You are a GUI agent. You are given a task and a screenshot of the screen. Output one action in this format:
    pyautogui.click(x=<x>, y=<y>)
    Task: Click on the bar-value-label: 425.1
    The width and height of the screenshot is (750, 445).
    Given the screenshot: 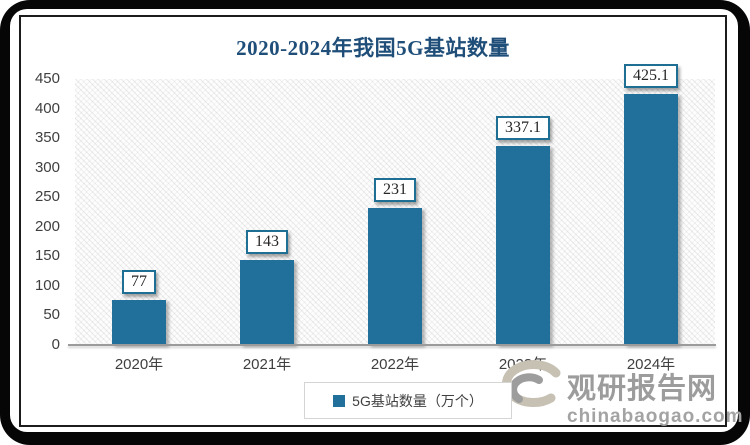 What is the action you would take?
    pyautogui.click(x=651, y=75)
    